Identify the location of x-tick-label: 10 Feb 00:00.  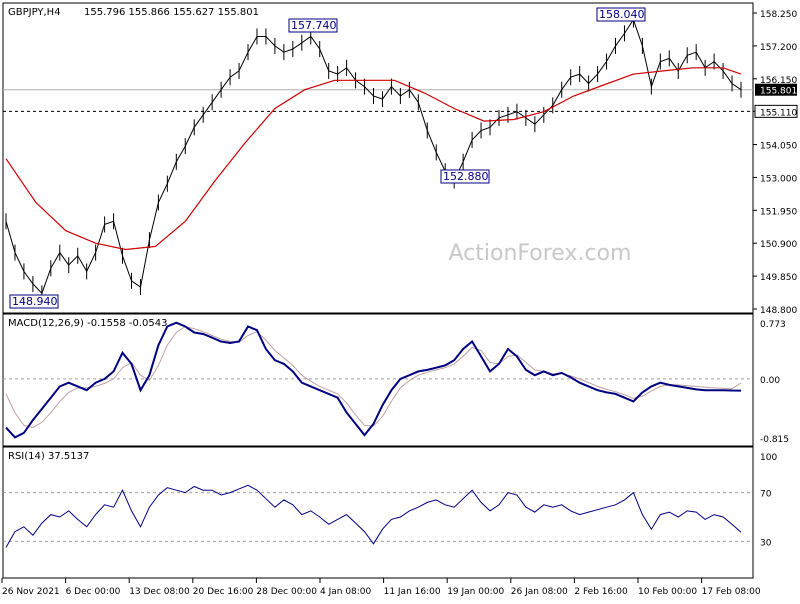
(667, 592).